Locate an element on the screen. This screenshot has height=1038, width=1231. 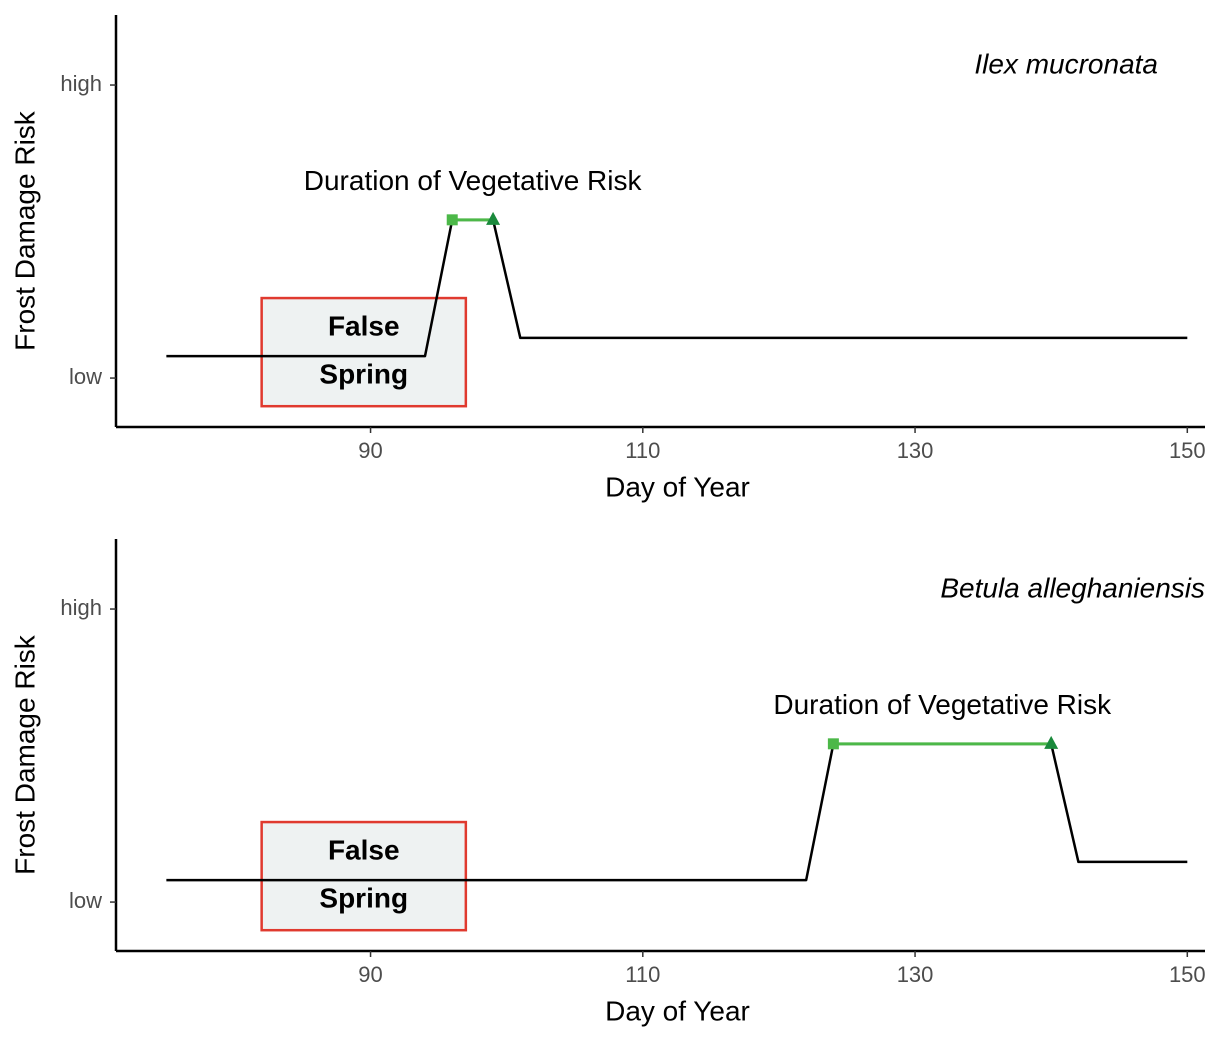
false-spring-box is located at coordinates (364, 876).